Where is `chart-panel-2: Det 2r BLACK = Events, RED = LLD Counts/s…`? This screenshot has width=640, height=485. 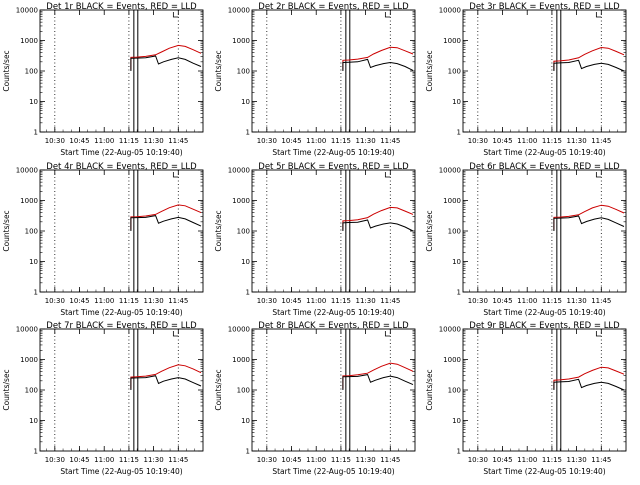 chart-panel-2: Det 2r BLACK = Events, RED = LLD Counts/s… is located at coordinates (315, 79).